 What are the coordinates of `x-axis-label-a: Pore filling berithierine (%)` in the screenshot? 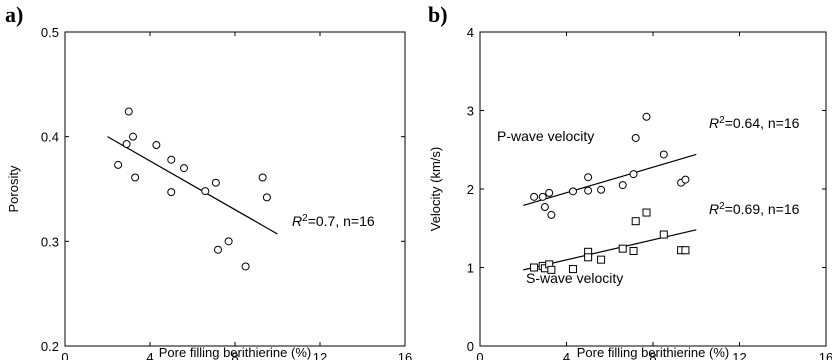 It's located at (235, 352).